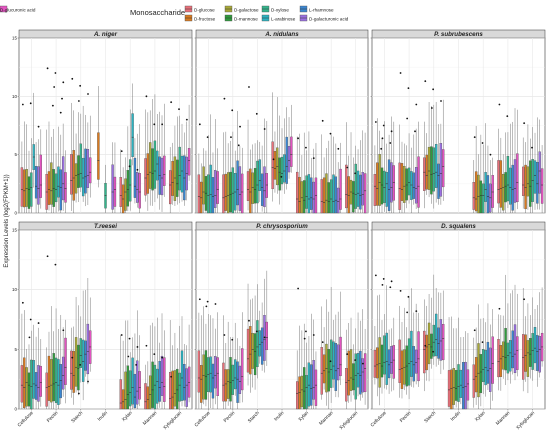  Describe the element at coordinates (172, 420) in the screenshot. I see `x-tick-label: Xyloglucan` at that location.